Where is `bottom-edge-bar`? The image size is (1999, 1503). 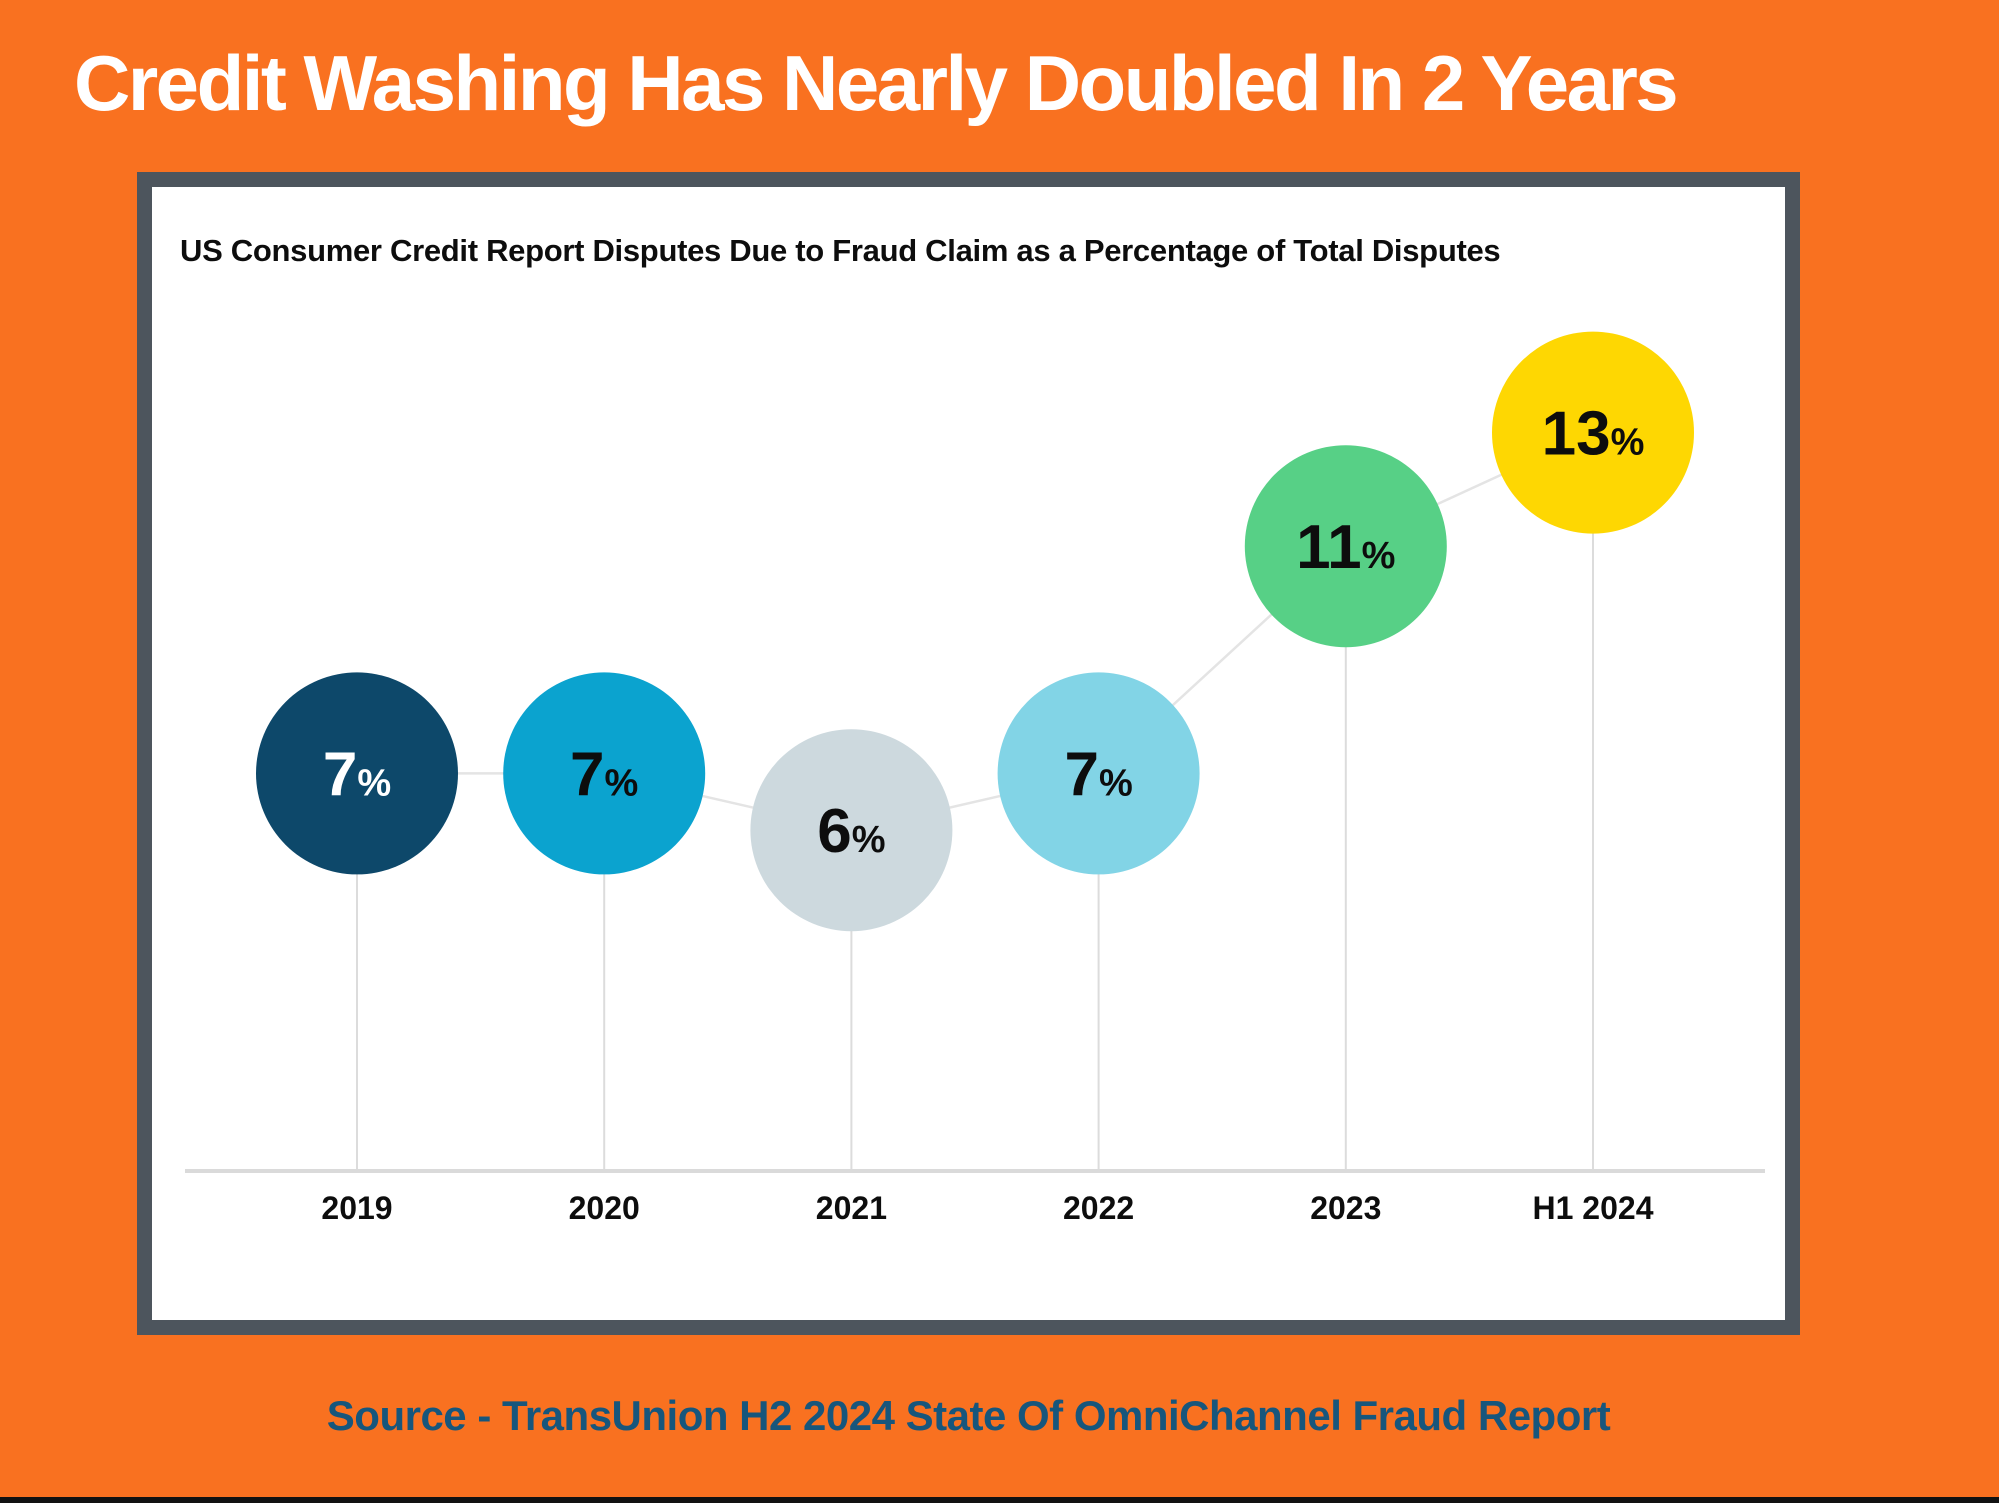 bottom-edge-bar is located at coordinates (999, 1500).